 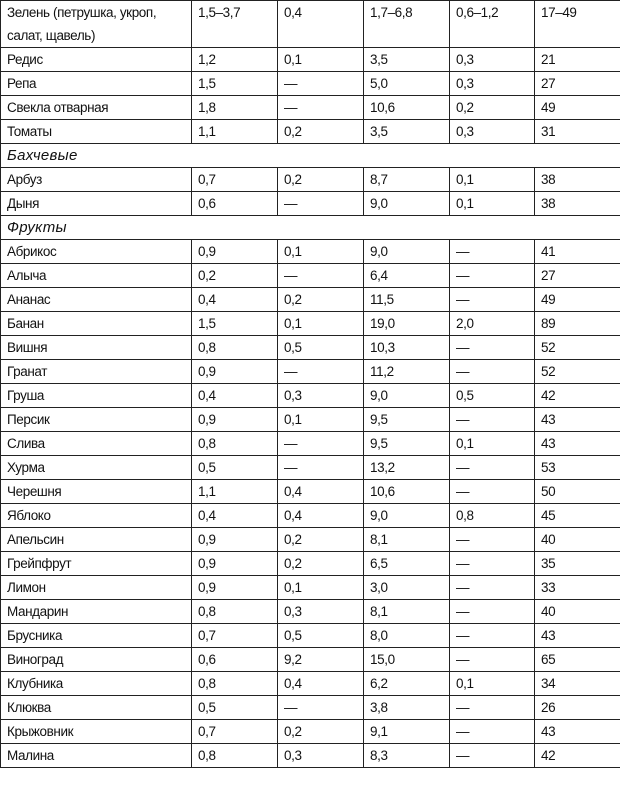 What do you see at coordinates (577, 83) in the screenshot?
I see `value-cell: 27` at bounding box center [577, 83].